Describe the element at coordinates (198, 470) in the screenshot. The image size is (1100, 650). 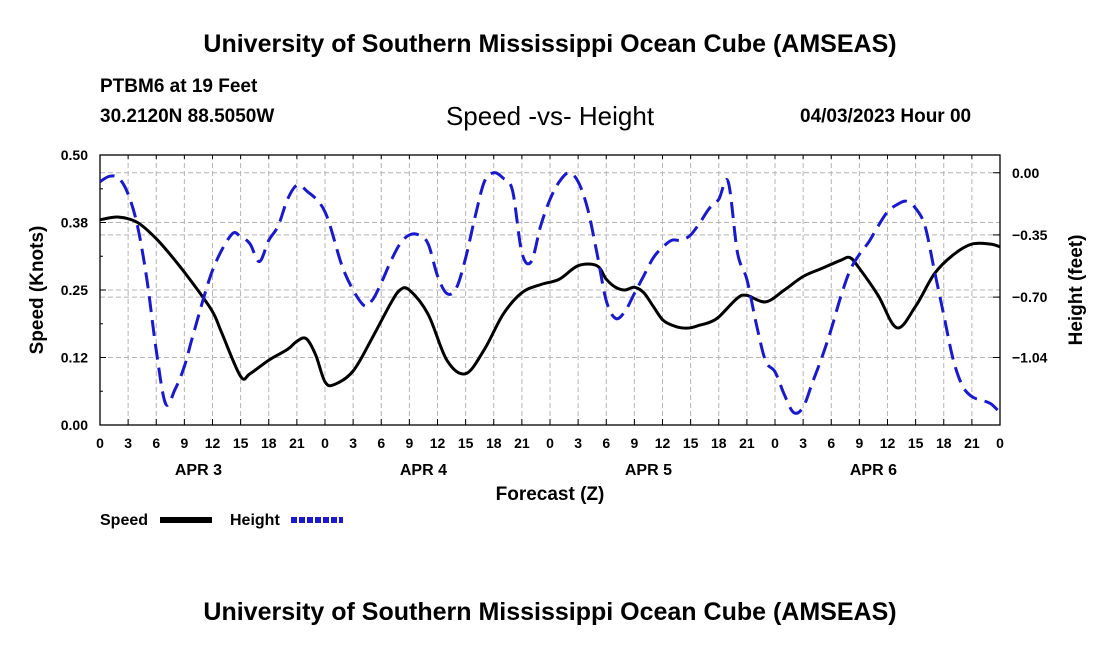
I see `x-day-label: APR 3` at that location.